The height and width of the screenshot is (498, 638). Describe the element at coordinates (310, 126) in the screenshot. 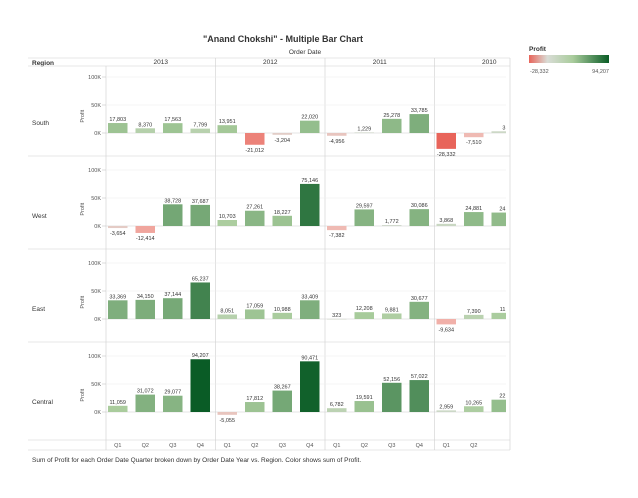

I see `bar-south-2012-Q4` at that location.